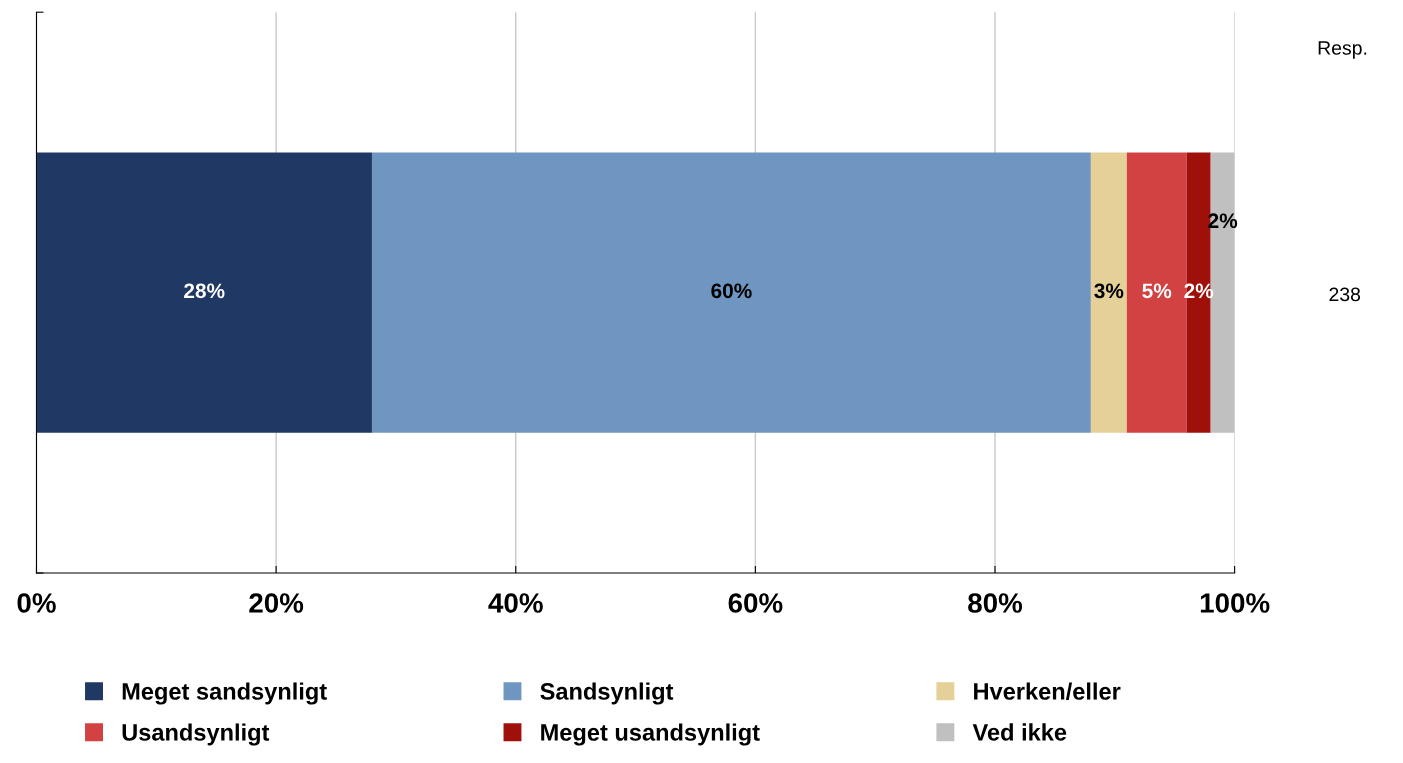 The image size is (1403, 763). I want to click on text: Resp., so click(1342, 50).